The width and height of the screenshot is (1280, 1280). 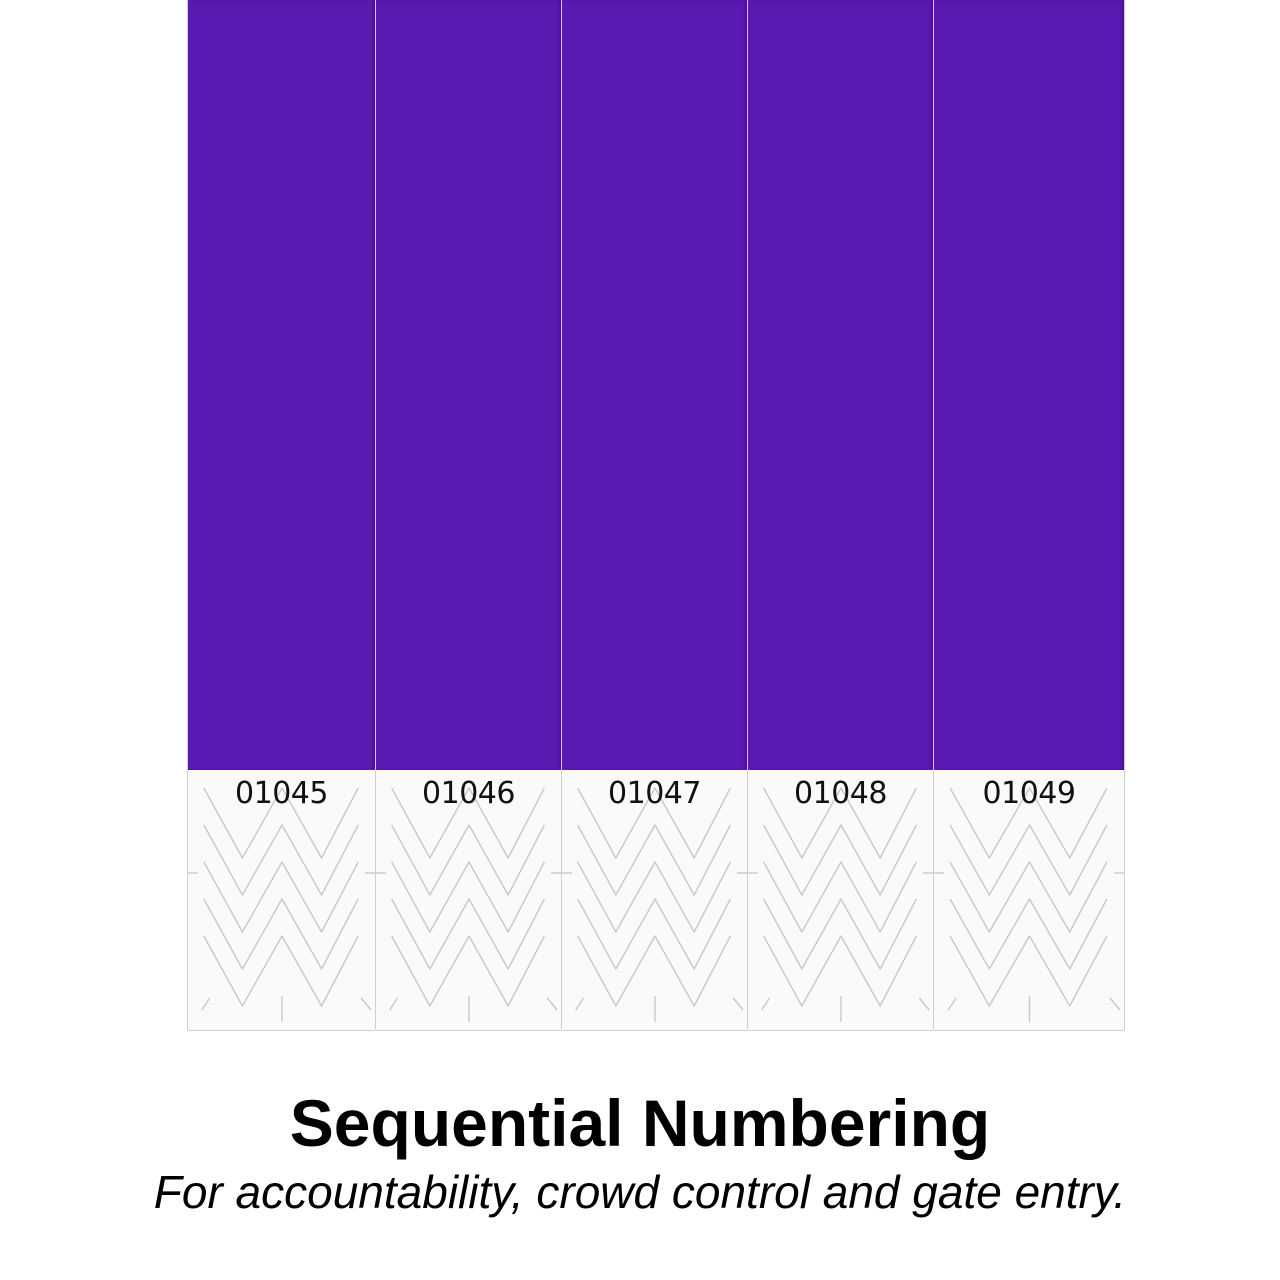 I want to click on wristband: 01045, so click(x=281, y=515).